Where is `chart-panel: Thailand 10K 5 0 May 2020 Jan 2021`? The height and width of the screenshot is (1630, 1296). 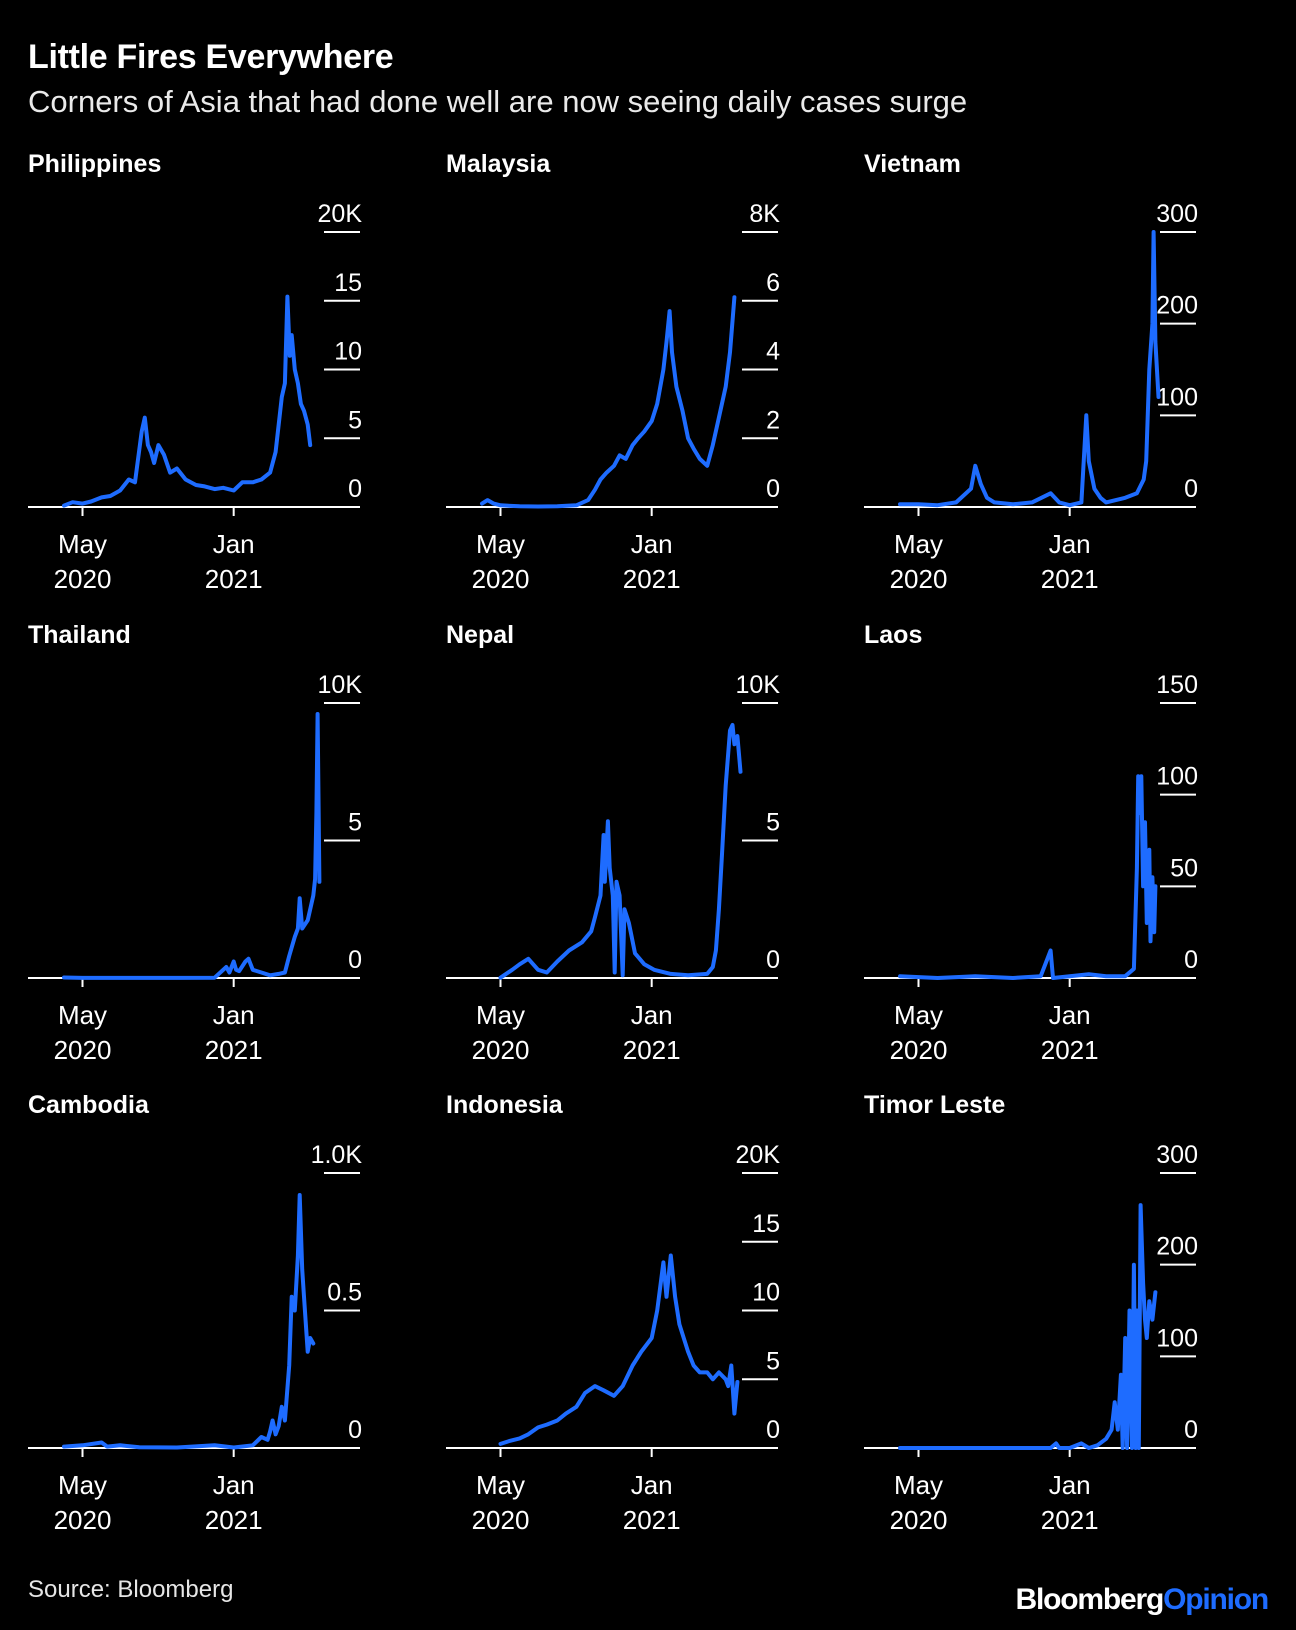 chart-panel: Thailand 10K 5 0 May 2020 Jan 2021 is located at coordinates (195, 843).